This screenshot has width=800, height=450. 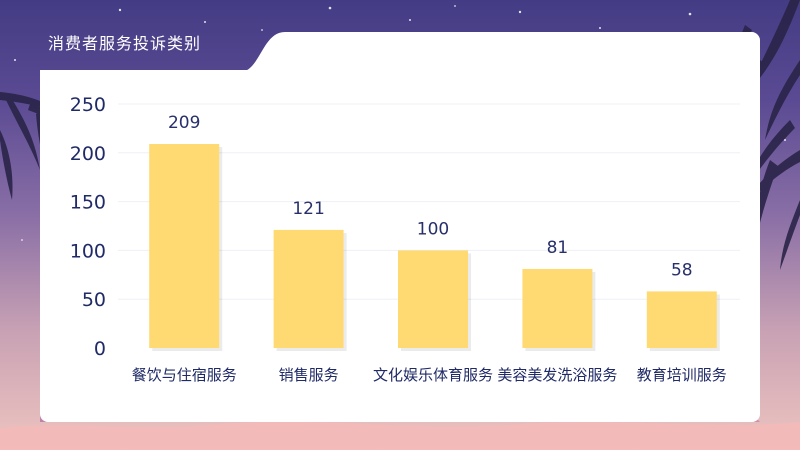 What do you see at coordinates (88, 203) in the screenshot?
I see `y-tick-label: 150` at bounding box center [88, 203].